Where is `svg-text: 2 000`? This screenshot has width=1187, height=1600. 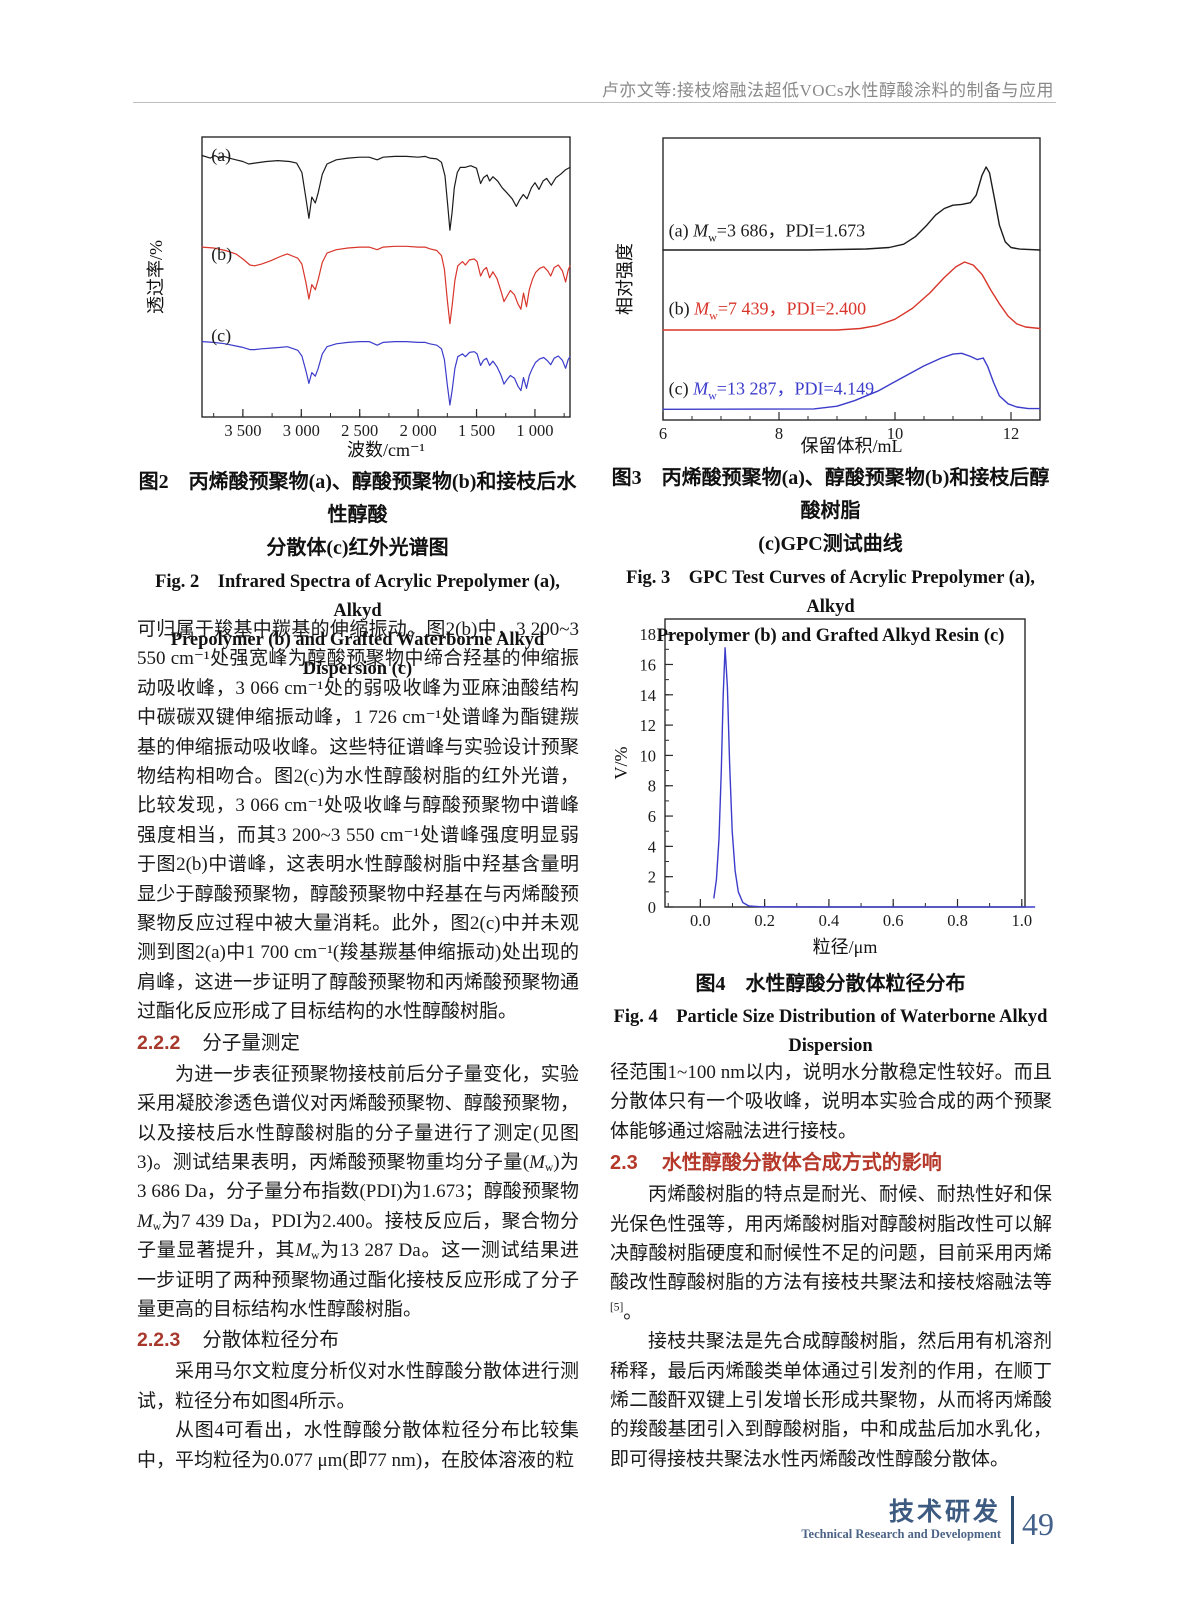 svg-text: 2 000 is located at coordinates (418, 430).